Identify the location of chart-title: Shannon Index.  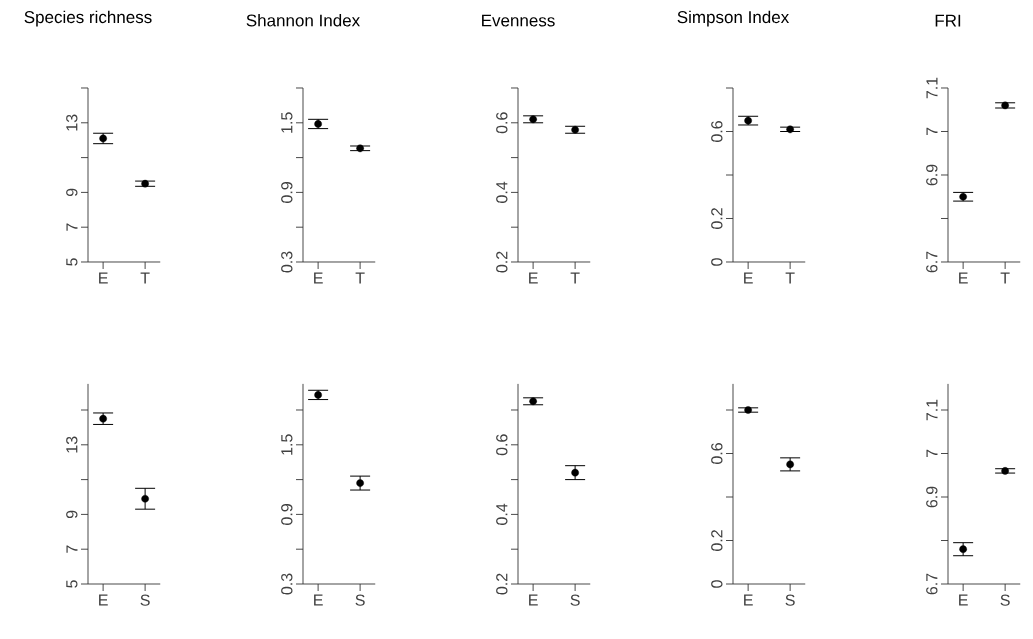
(303, 20).